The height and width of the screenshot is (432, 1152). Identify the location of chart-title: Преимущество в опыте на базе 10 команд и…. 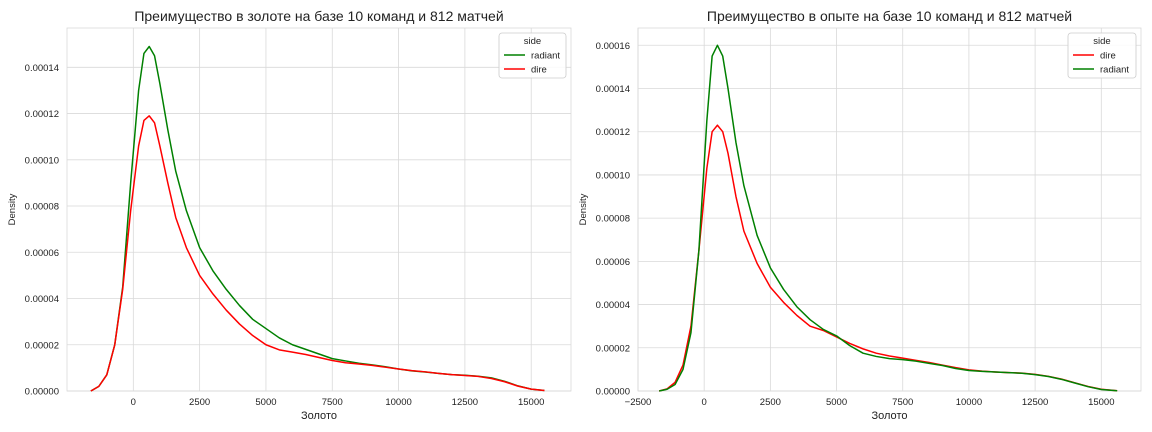
(889, 16).